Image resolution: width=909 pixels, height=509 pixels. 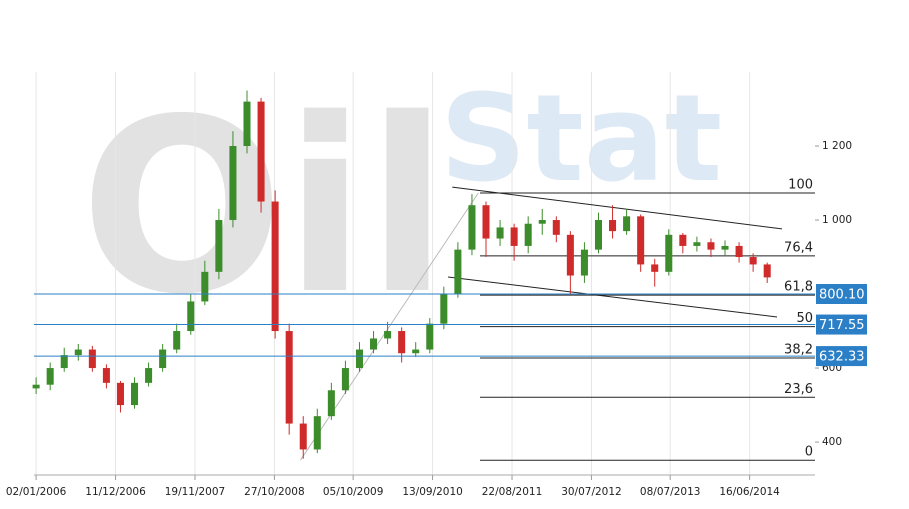 I want to click on x-tick-label: 30/07/2012, so click(x=591, y=492).